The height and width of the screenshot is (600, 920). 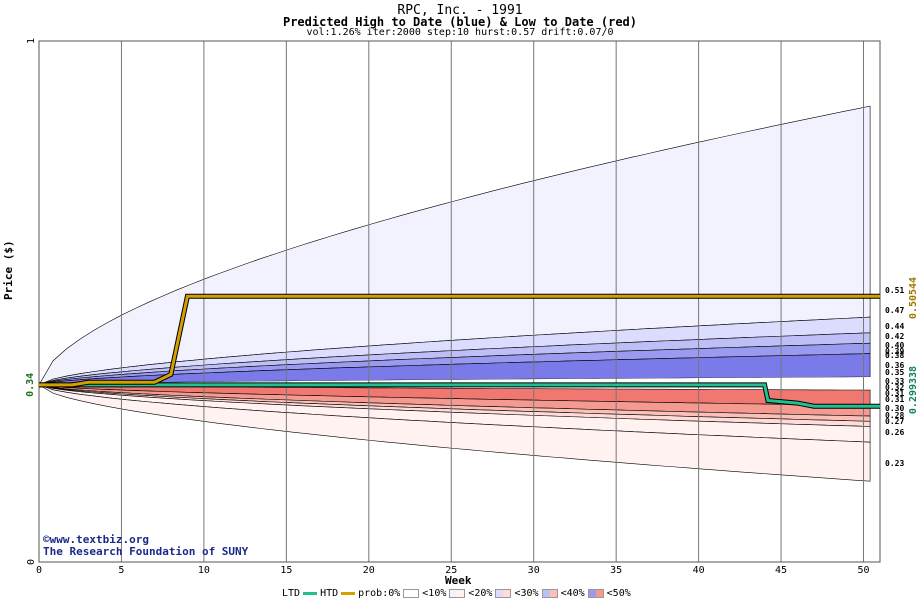 What do you see at coordinates (204, 570) in the screenshot?
I see `x-tick-label: 10` at bounding box center [204, 570].